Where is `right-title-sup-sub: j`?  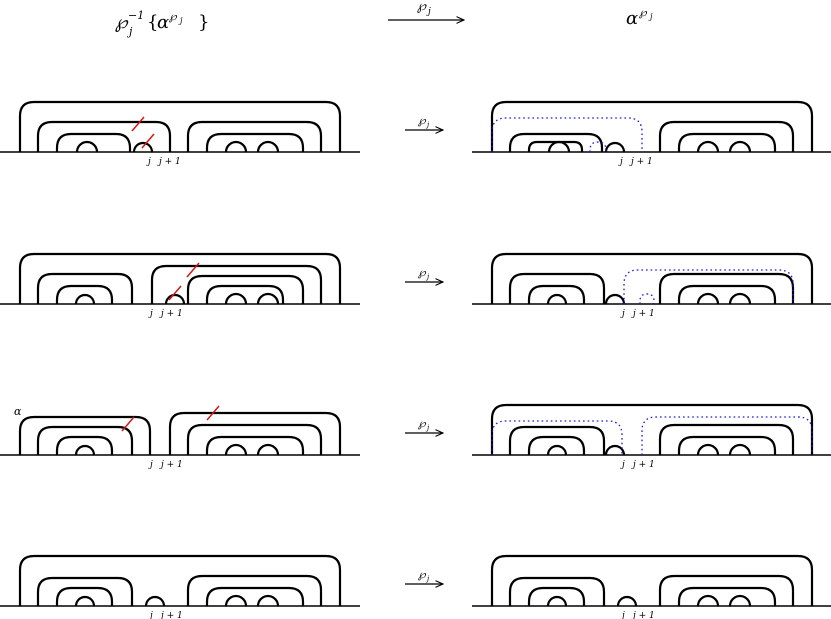
right-title-sup-sub: j is located at coordinates (650, 16).